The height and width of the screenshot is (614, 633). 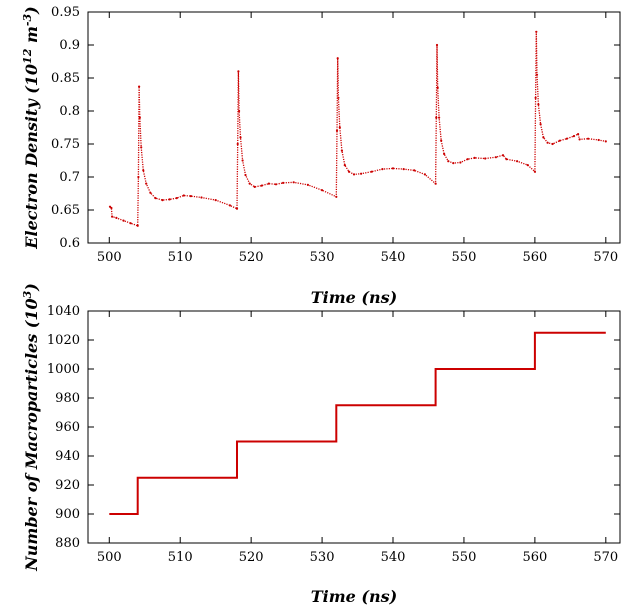 I want to click on y-tick-label: 0.6, so click(x=69, y=243).